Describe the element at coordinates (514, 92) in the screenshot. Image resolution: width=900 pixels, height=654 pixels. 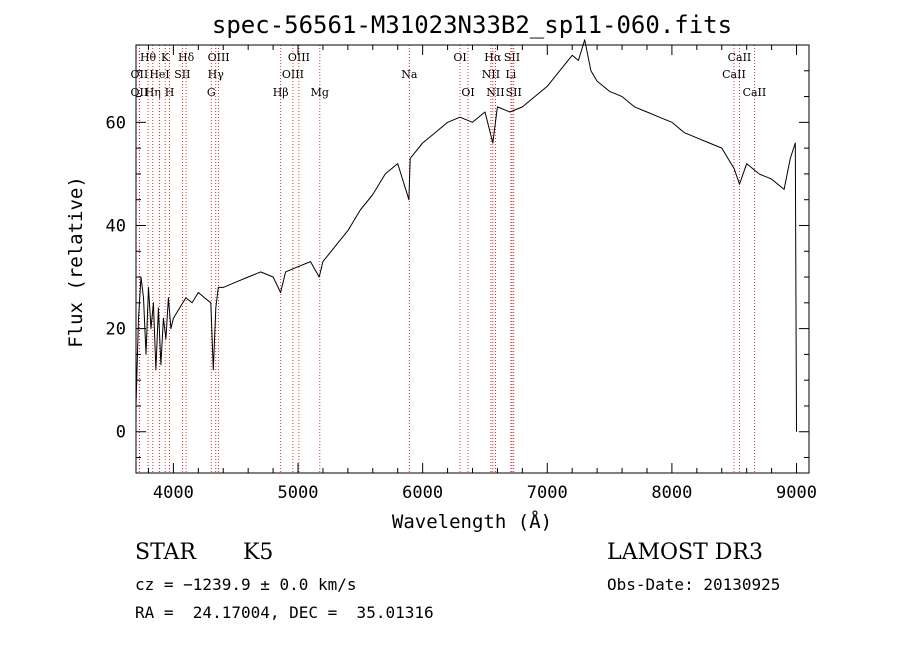
I see `line-label-24: SII` at that location.